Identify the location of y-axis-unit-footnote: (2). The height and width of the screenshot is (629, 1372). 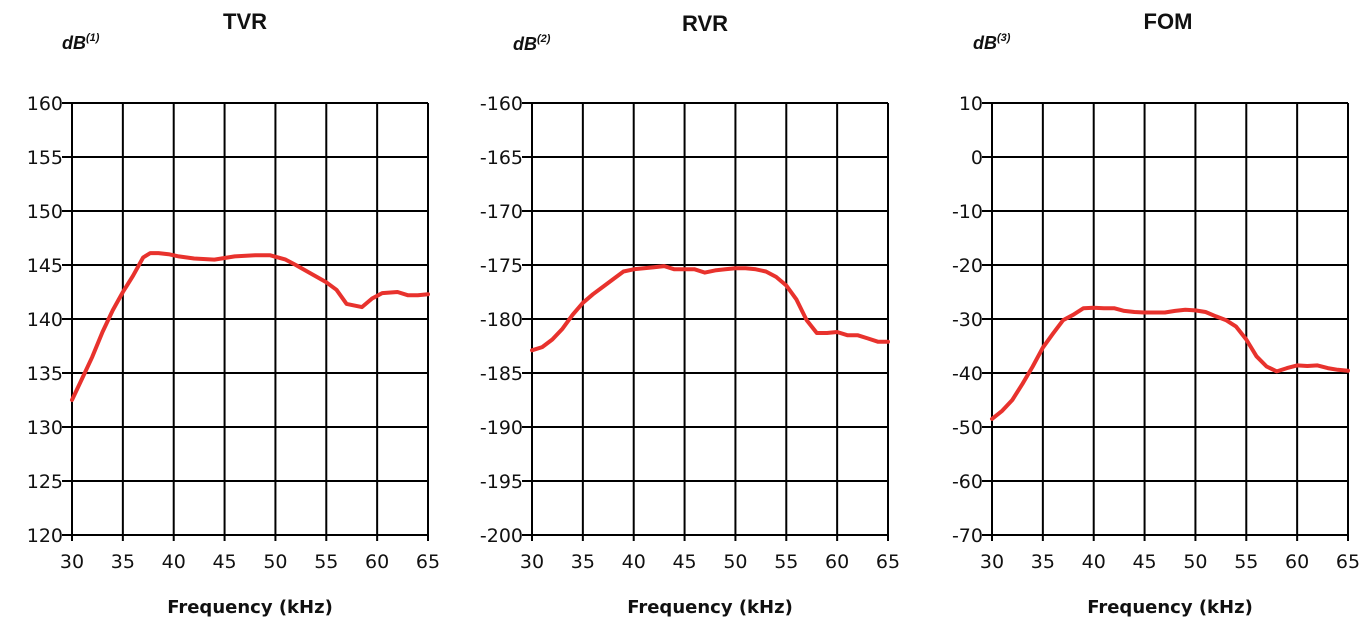
(544, 39).